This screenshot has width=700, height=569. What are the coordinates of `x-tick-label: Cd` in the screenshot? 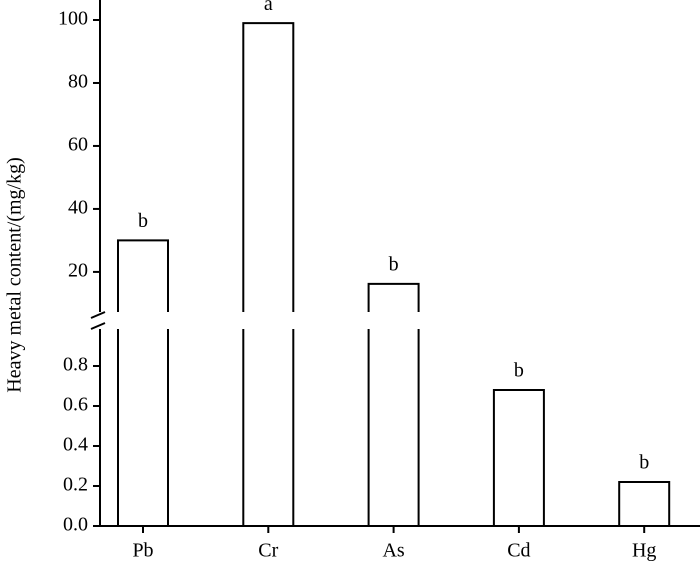 It's located at (518, 551).